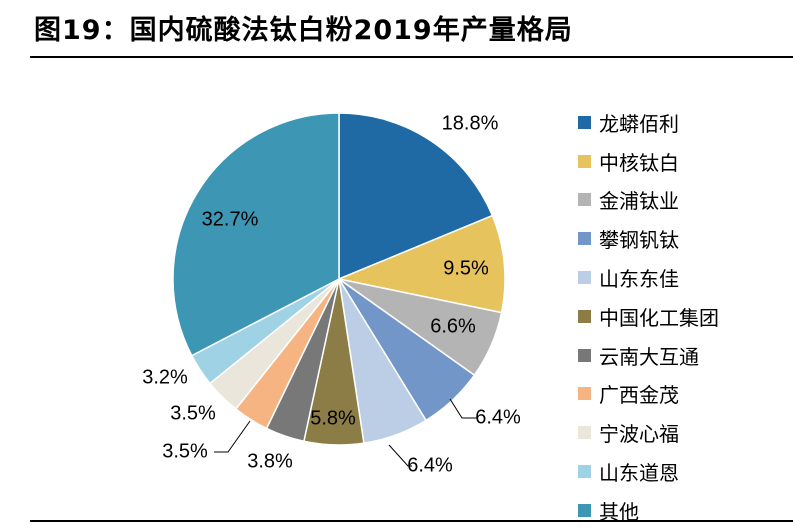  I want to click on legend-item-6: 中国化工集团, so click(648, 316).